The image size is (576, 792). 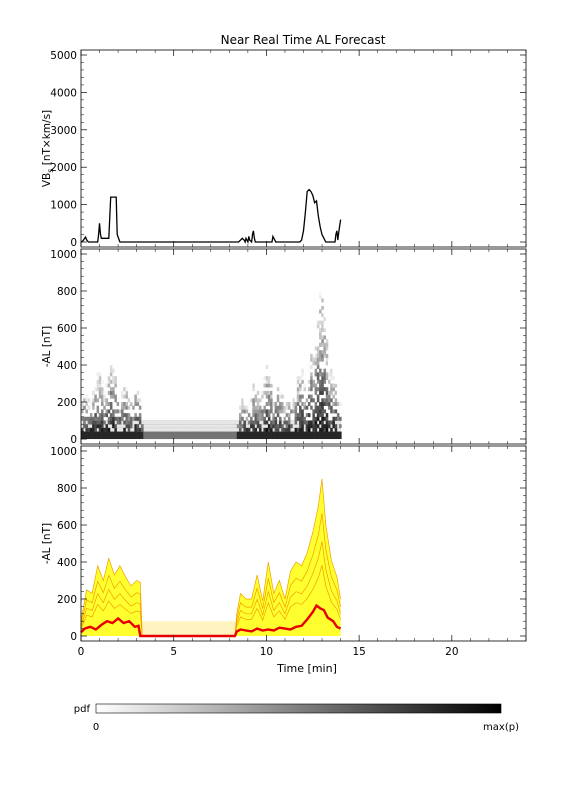 I want to click on y-tick-label: 400, so click(x=67, y=563).